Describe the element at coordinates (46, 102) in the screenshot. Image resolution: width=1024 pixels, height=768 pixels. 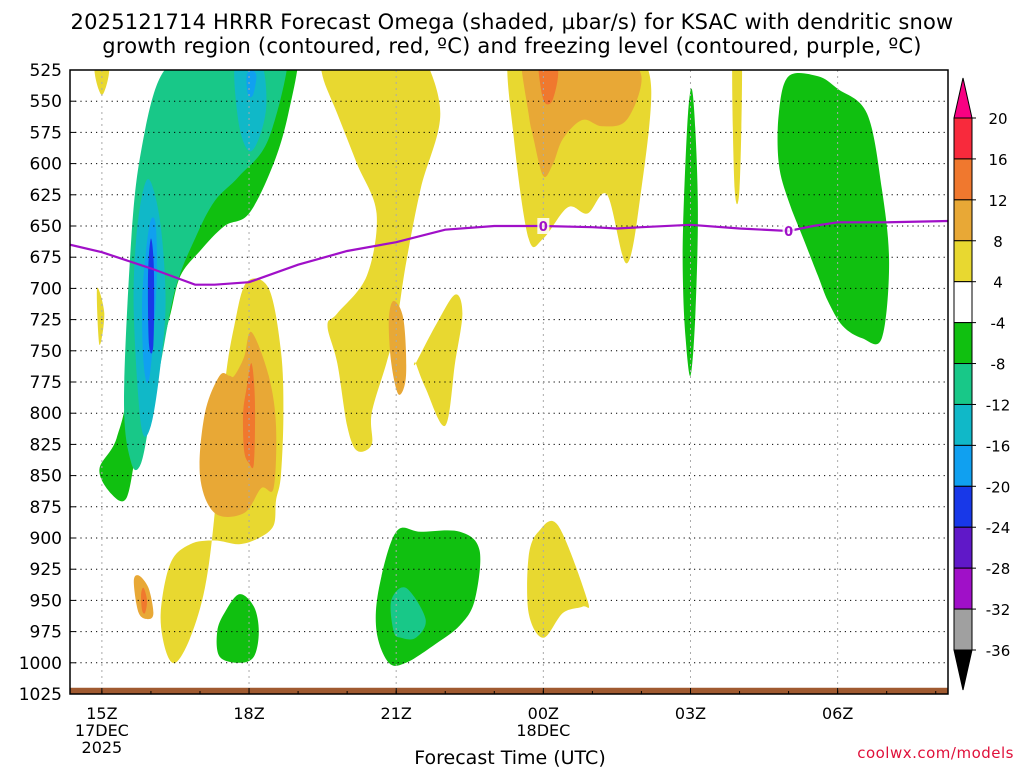
I see `y-tick-label-550: 550` at that location.